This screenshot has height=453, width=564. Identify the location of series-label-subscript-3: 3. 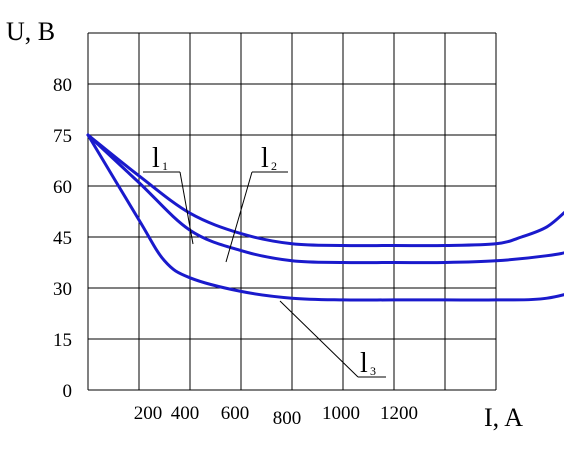
(373, 371).